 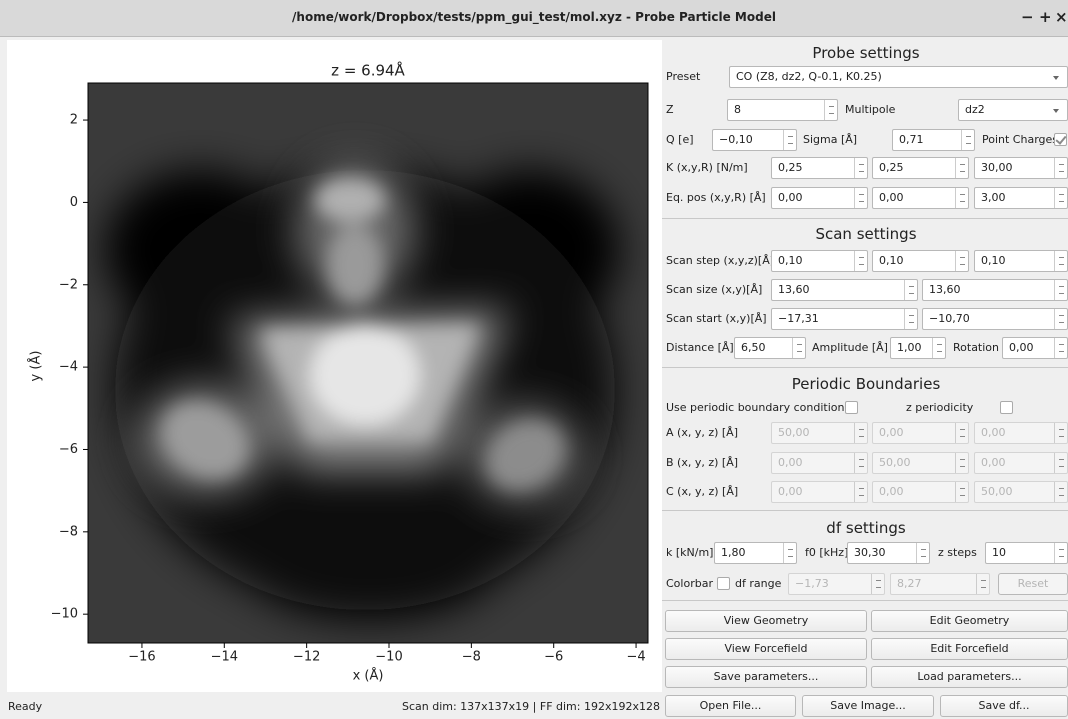 What do you see at coordinates (702, 491) in the screenshot?
I see `label: C (x, y, z) [Å]` at bounding box center [702, 491].